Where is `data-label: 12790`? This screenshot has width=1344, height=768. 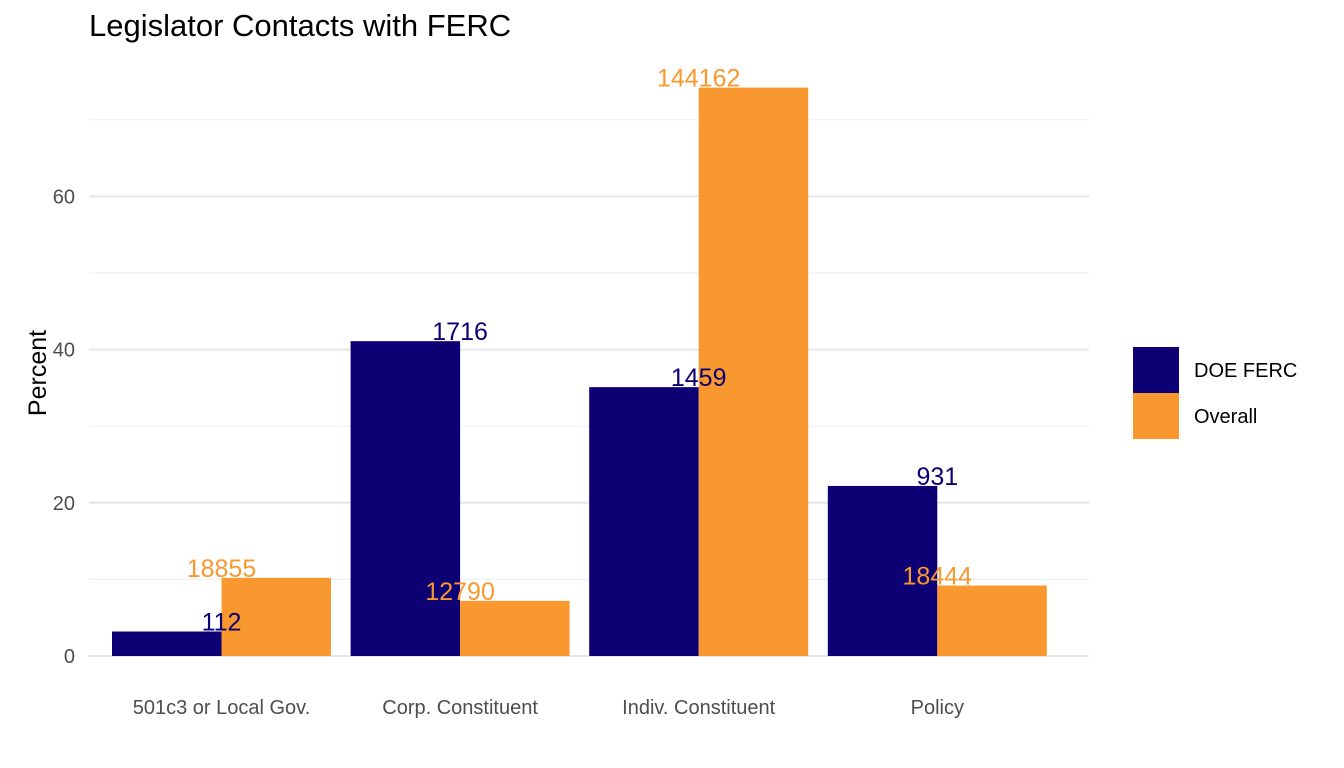 data-label: 12790 is located at coordinates (460, 592).